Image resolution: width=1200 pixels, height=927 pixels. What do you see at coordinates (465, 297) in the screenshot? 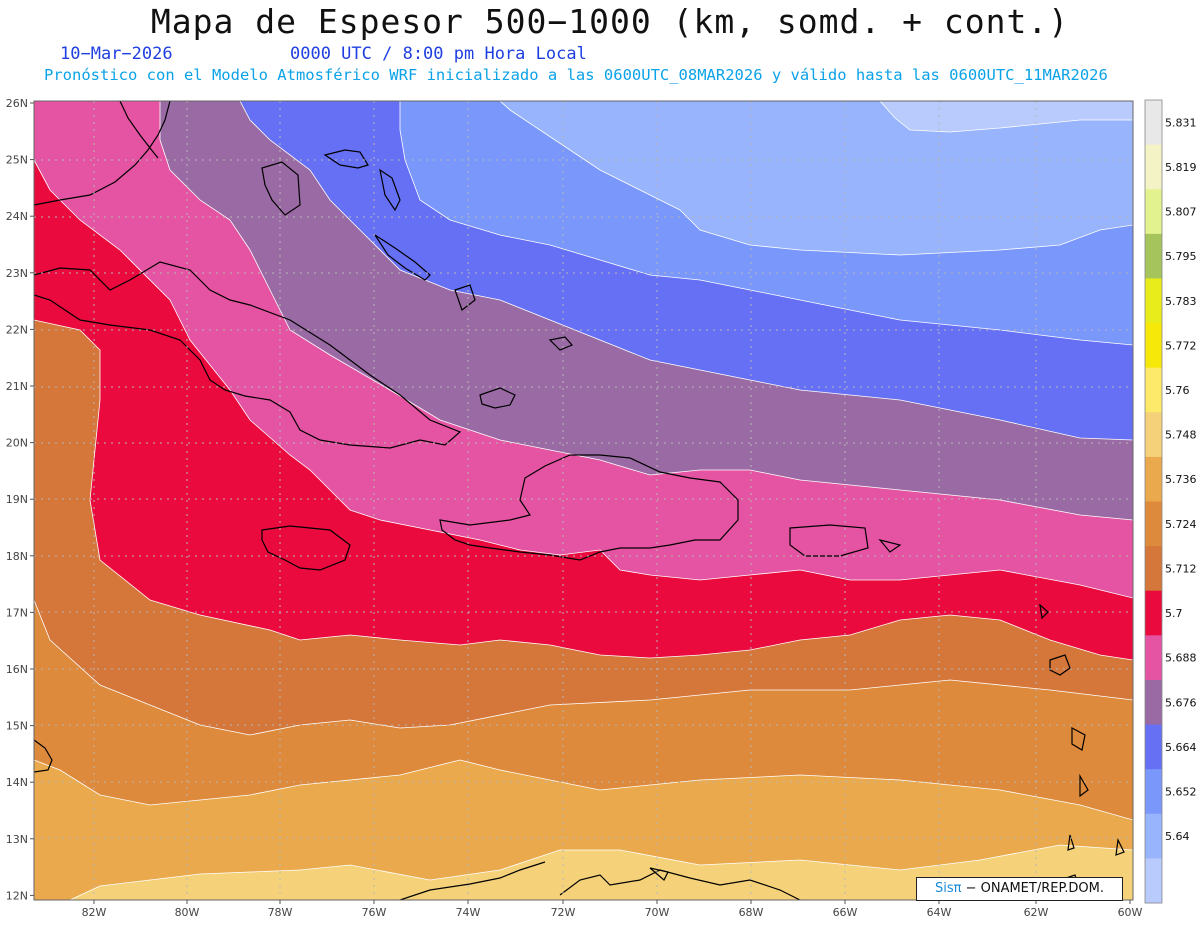
I see `bahamas-acklins` at bounding box center [465, 297].